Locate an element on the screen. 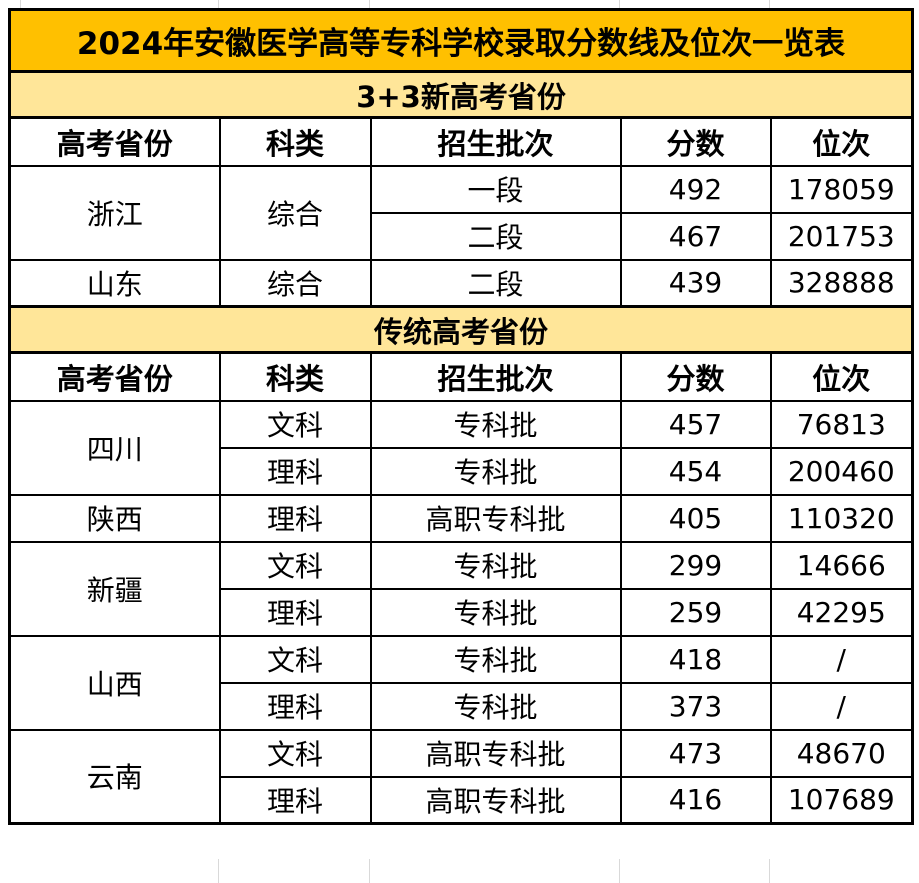  table-row: 二段 467 201753 is located at coordinates (462, 236).